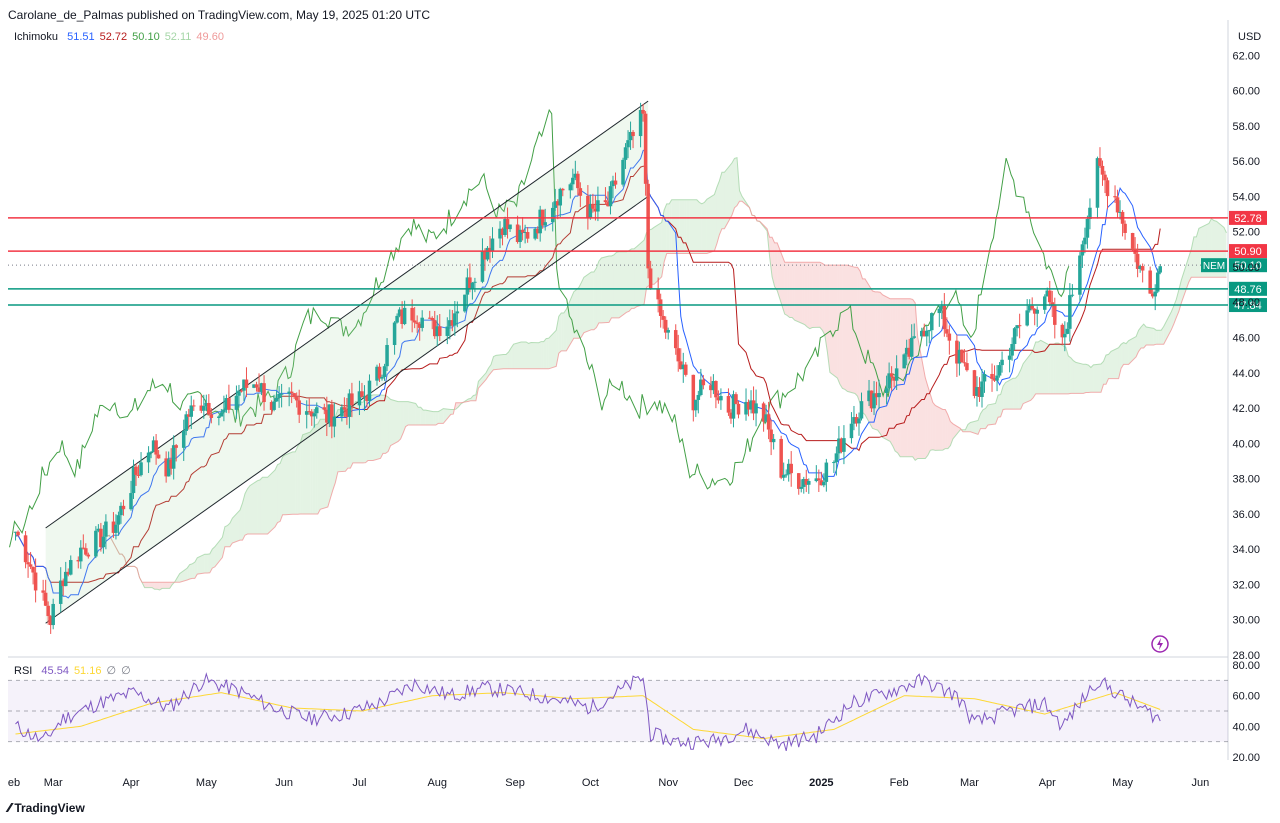  Describe the element at coordinates (1250, 37) in the screenshot. I see `currency-label: USD` at that location.